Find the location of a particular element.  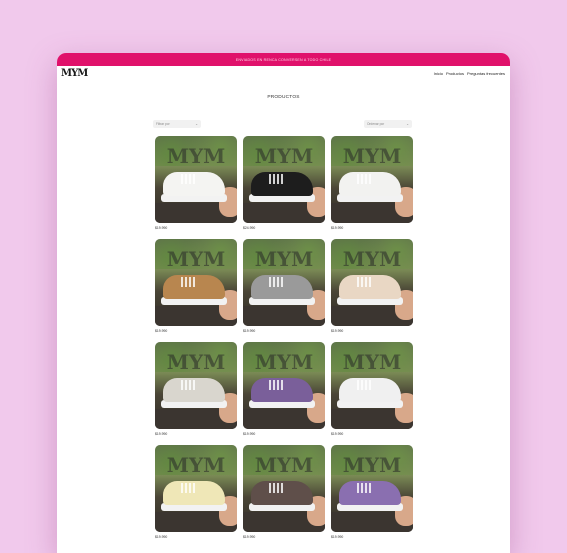

main-nav: Inicio Productos Preguntas frecuentes is located at coordinates (469, 73).